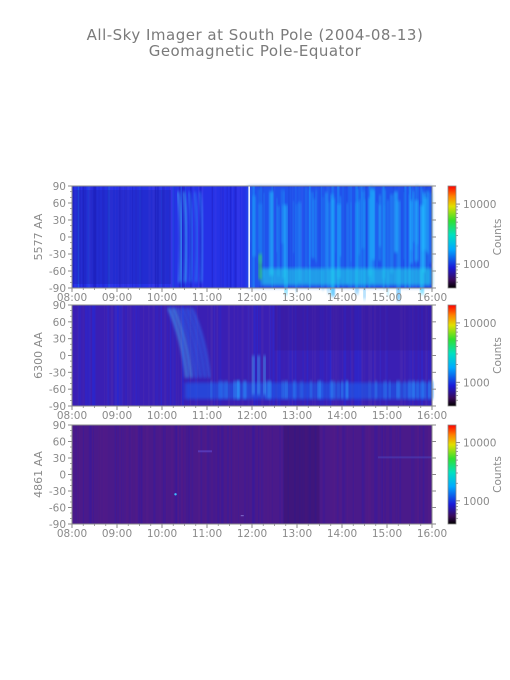 Image resolution: width=510 pixels, height=680 pixels. Describe the element at coordinates (38, 474) in the screenshot. I see `y-axis-label: 4861 AA` at that location.